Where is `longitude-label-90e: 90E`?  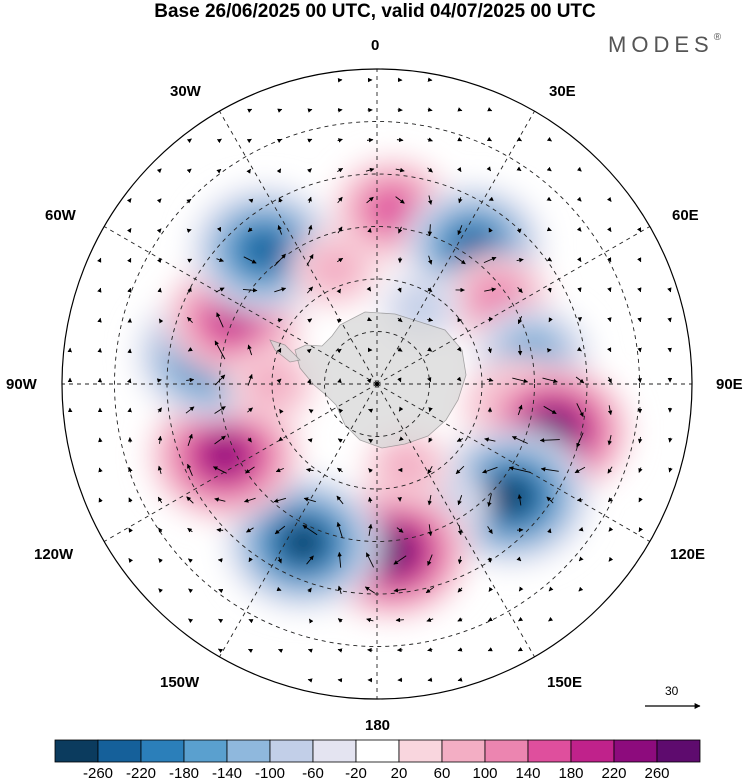 longitude-label-90e: 90E is located at coordinates (729, 384).